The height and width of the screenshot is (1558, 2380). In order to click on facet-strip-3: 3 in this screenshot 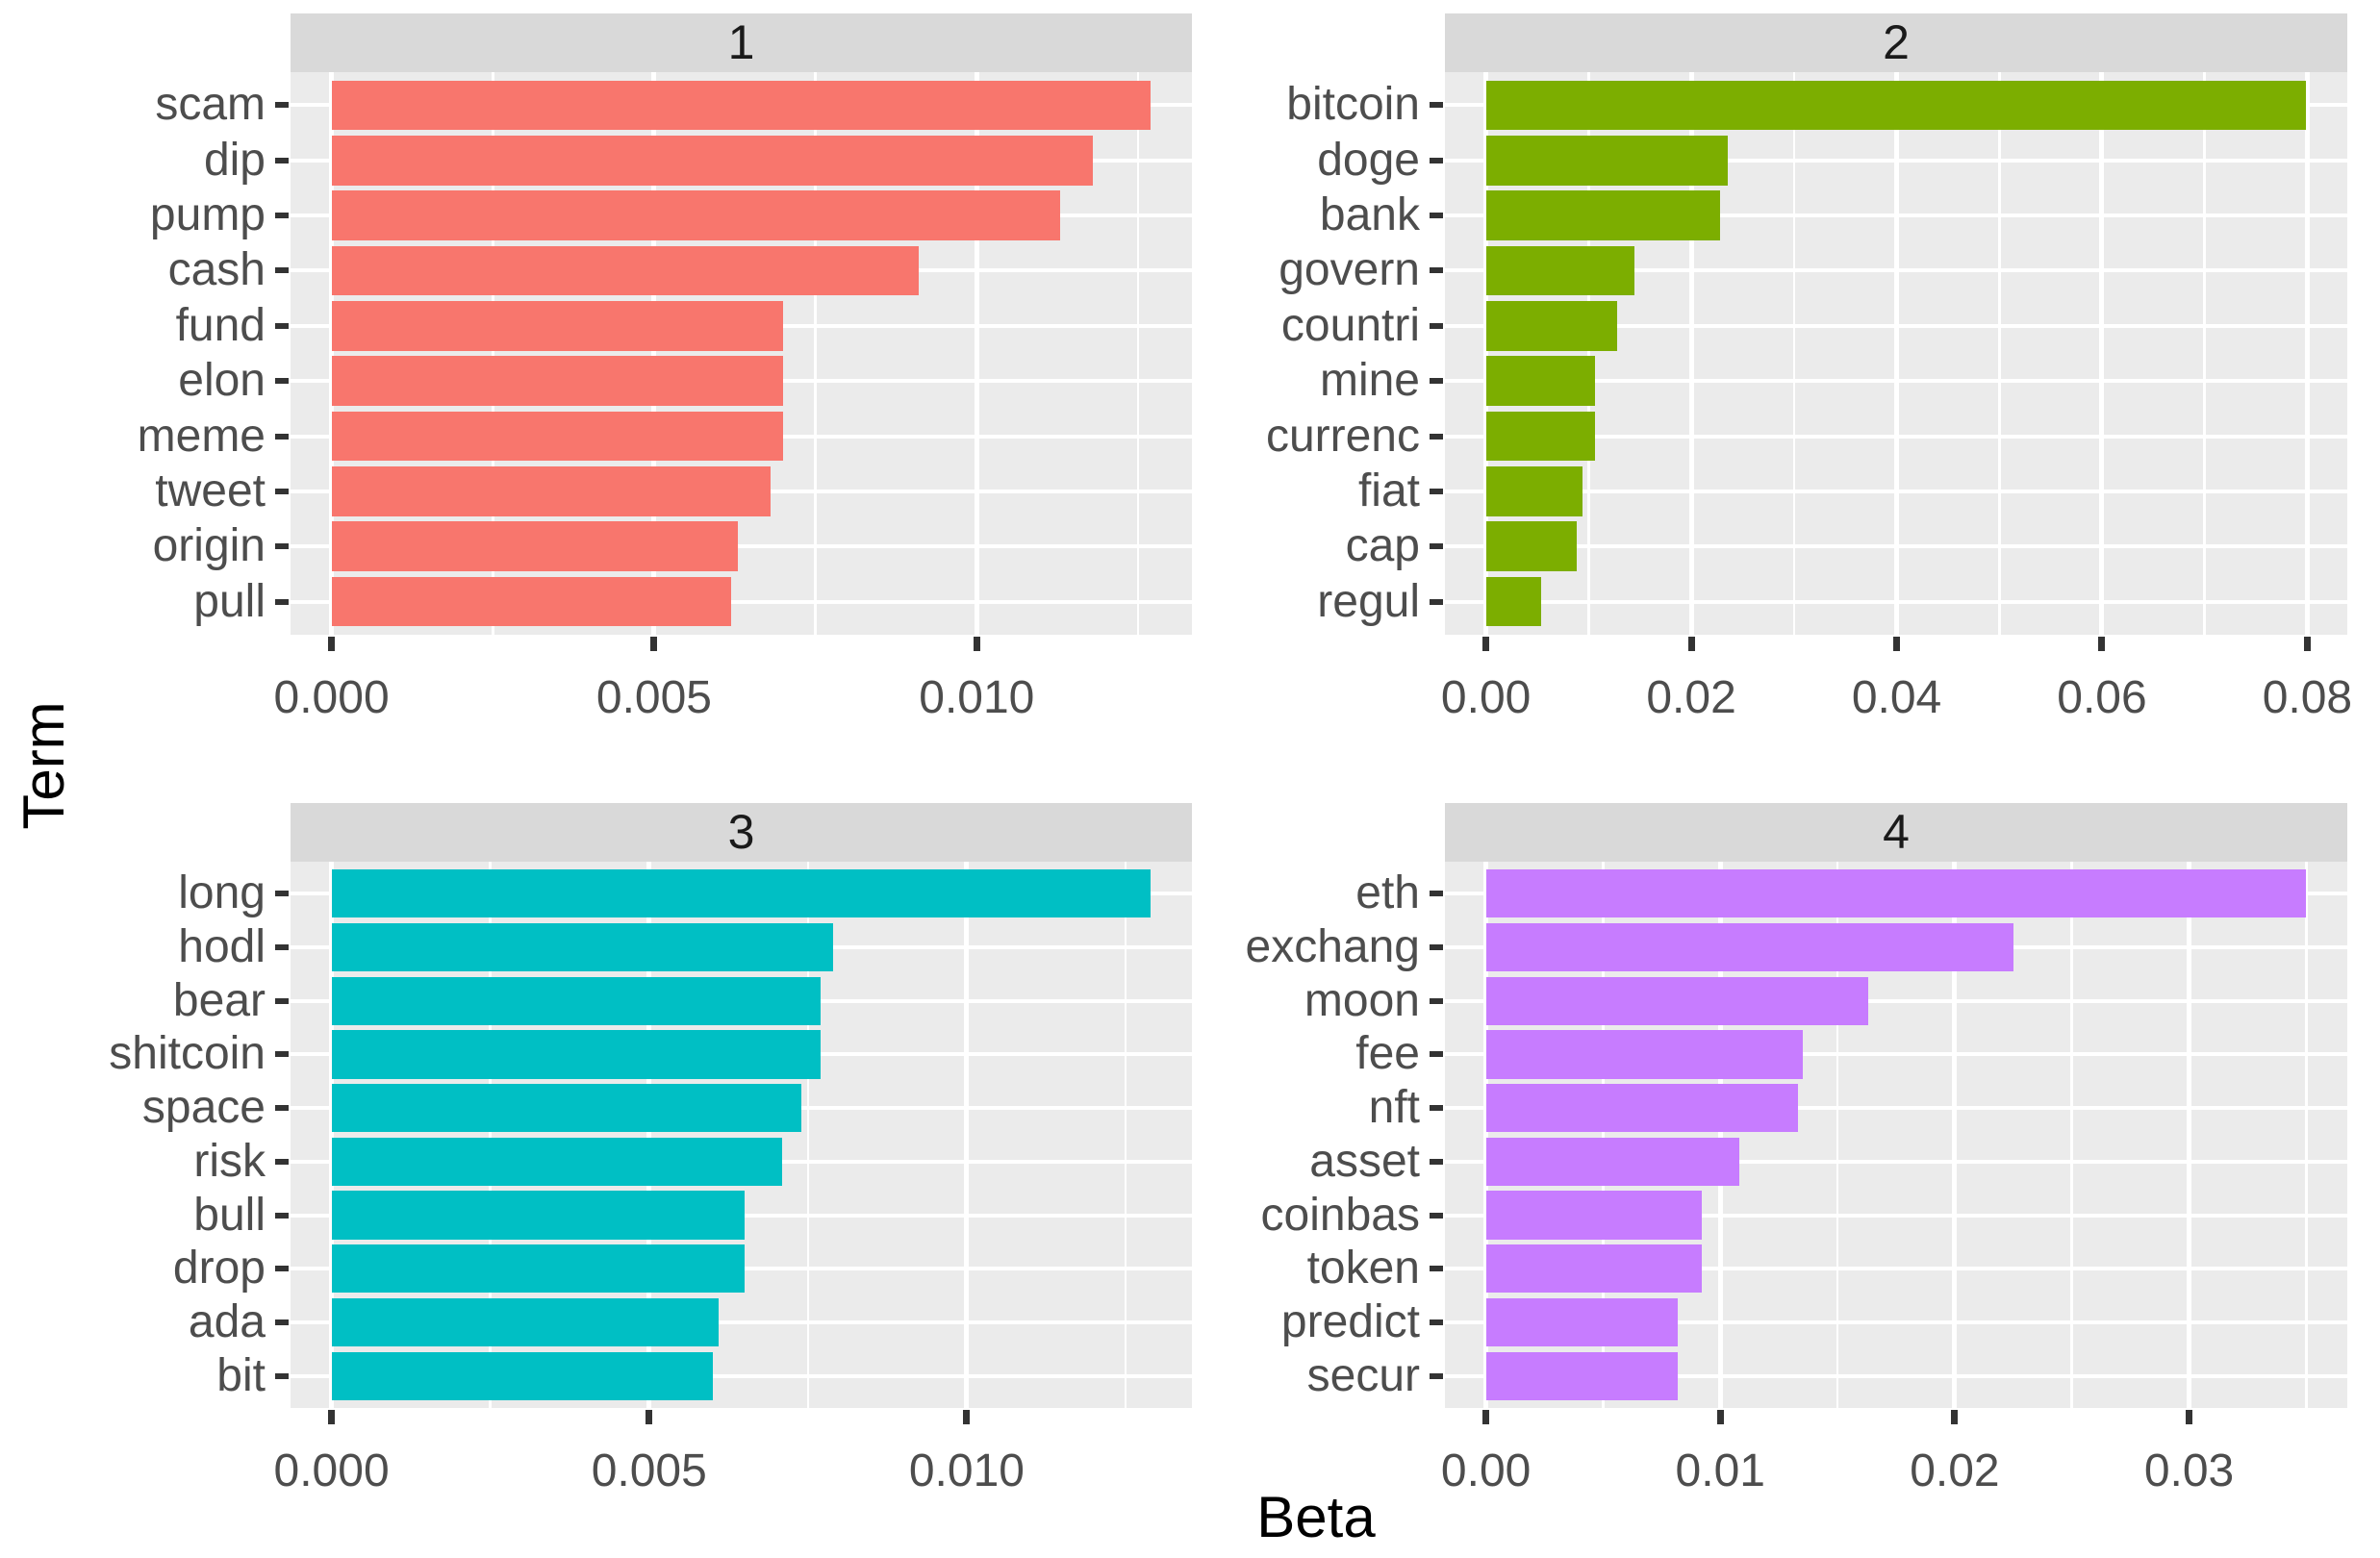, I will do `click(741, 832)`.